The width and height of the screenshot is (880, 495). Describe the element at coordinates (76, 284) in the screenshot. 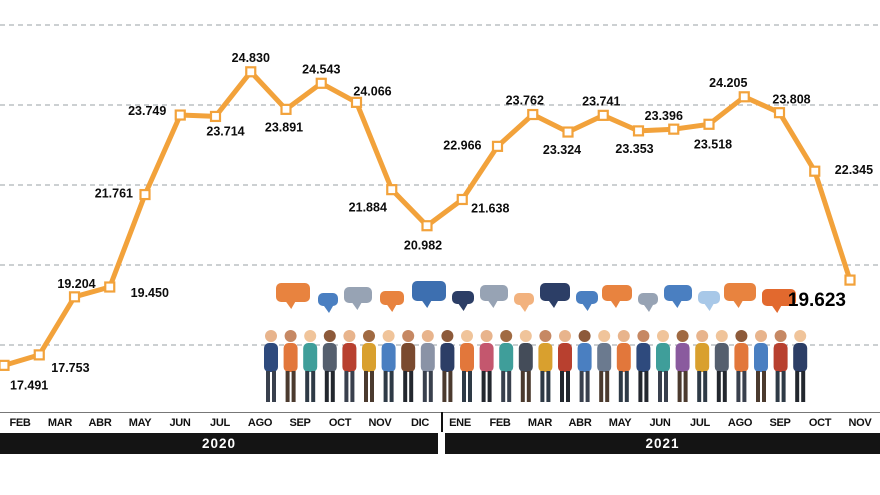

I see `value-label: 19.204` at that location.